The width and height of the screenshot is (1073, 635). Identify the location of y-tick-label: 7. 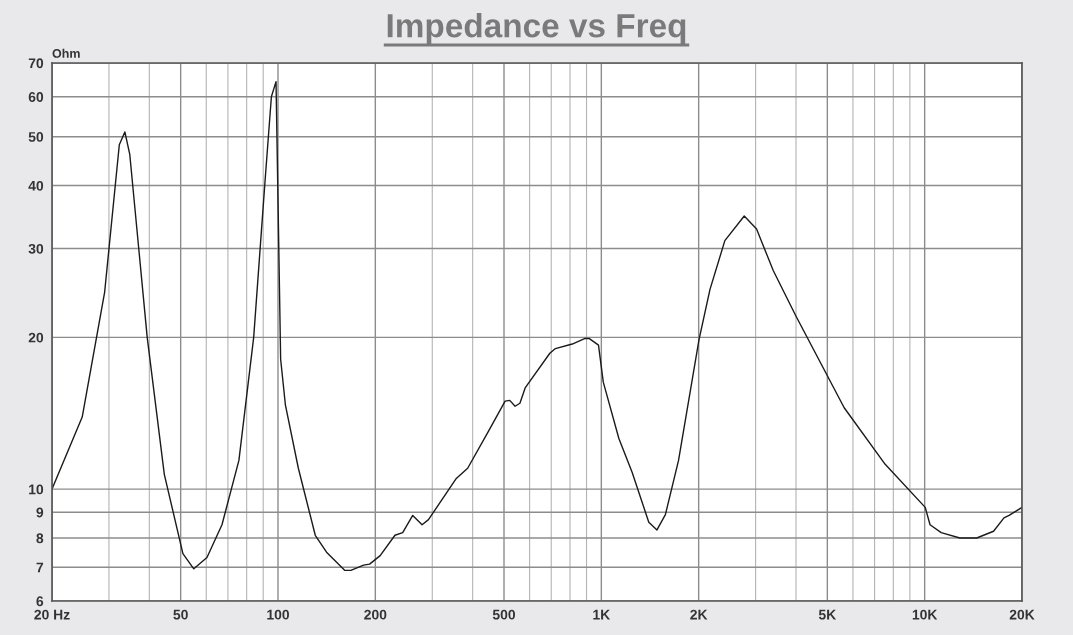
(40, 567).